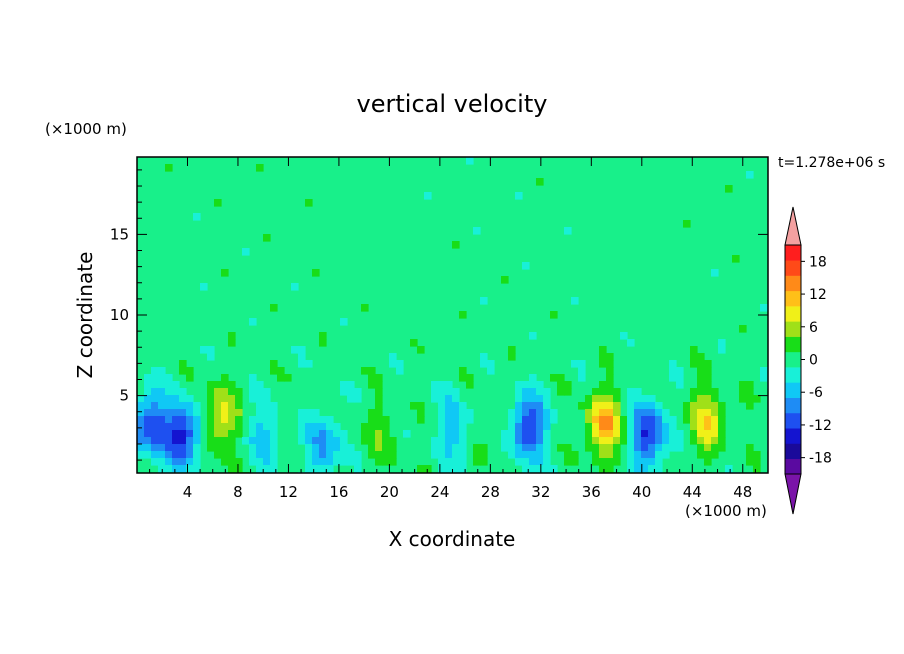 The width and height of the screenshot is (904, 654). I want to click on x-tick-label: 32, so click(540, 492).